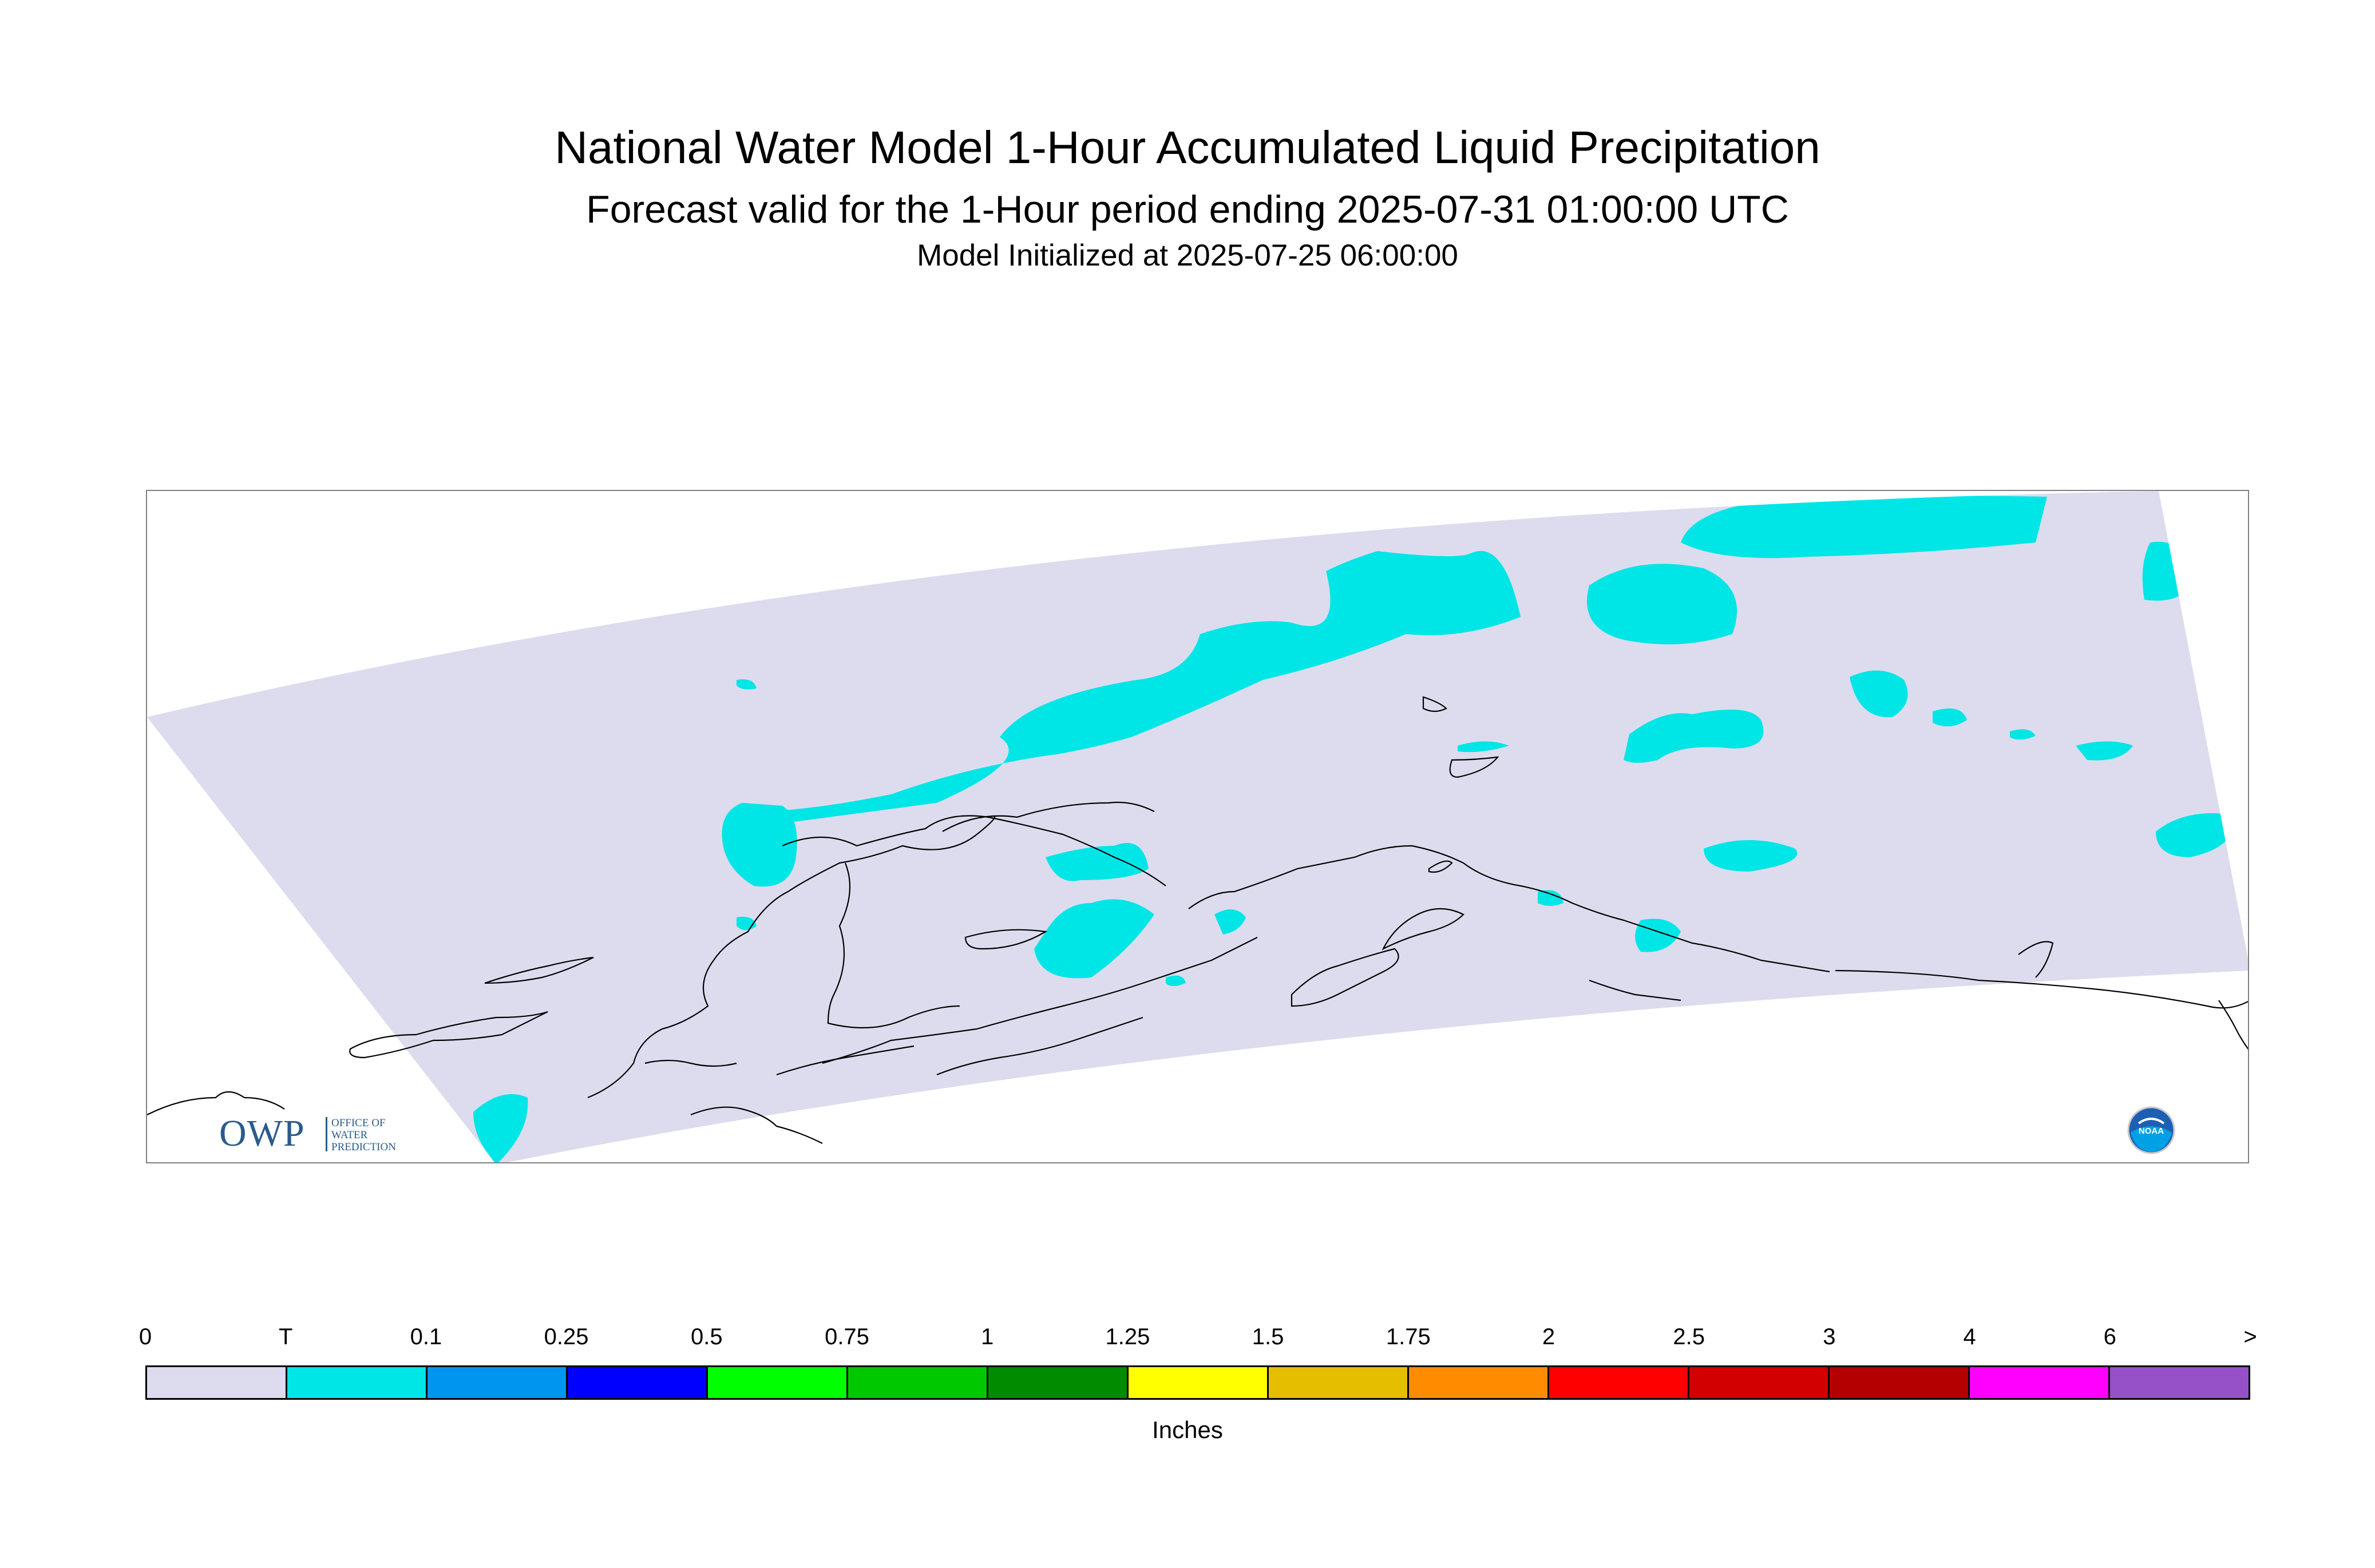 Image resolution: width=2375 pixels, height=1568 pixels. I want to click on legend-tick-label: 1, so click(988, 1336).